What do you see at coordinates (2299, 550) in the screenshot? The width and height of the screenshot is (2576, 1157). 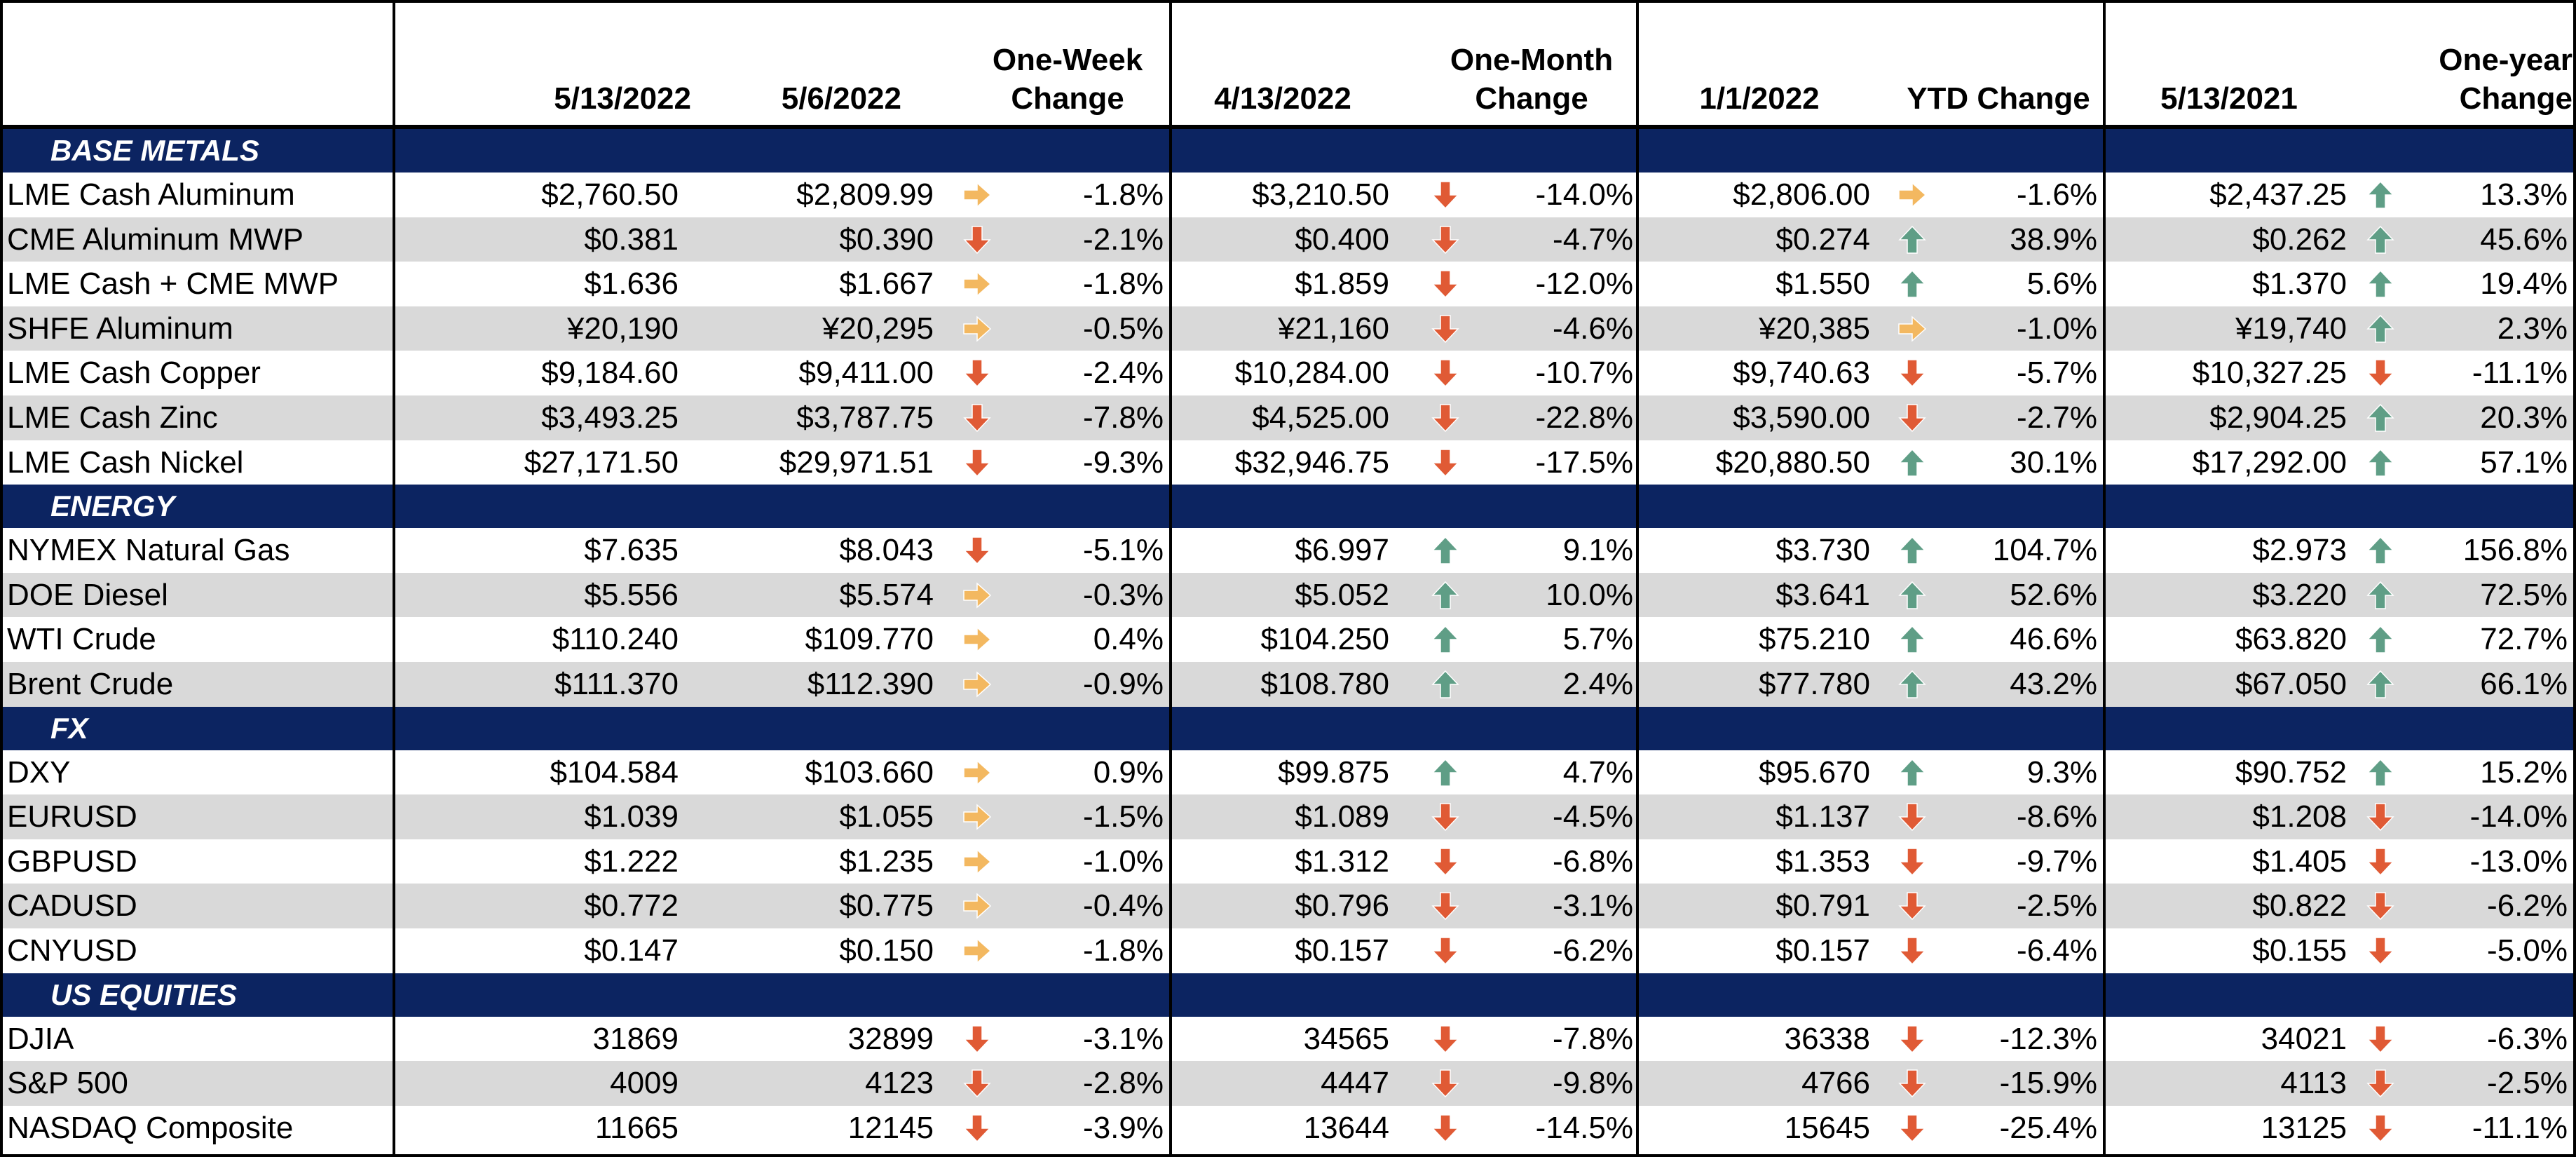 I see `value-one-year-ago: $2.973` at bounding box center [2299, 550].